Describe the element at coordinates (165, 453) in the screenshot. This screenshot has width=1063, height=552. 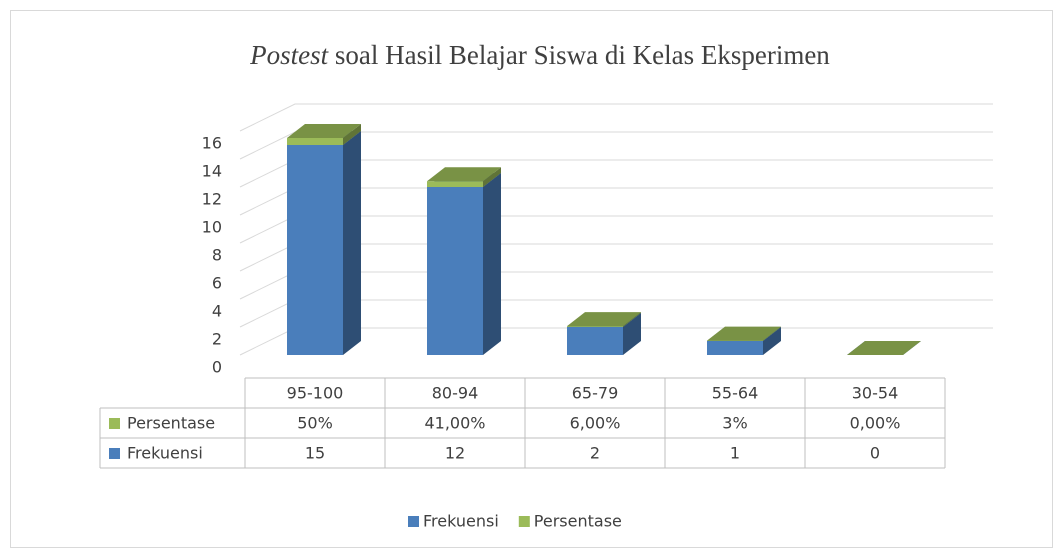
I see `table-row-label: Frekuensi` at that location.